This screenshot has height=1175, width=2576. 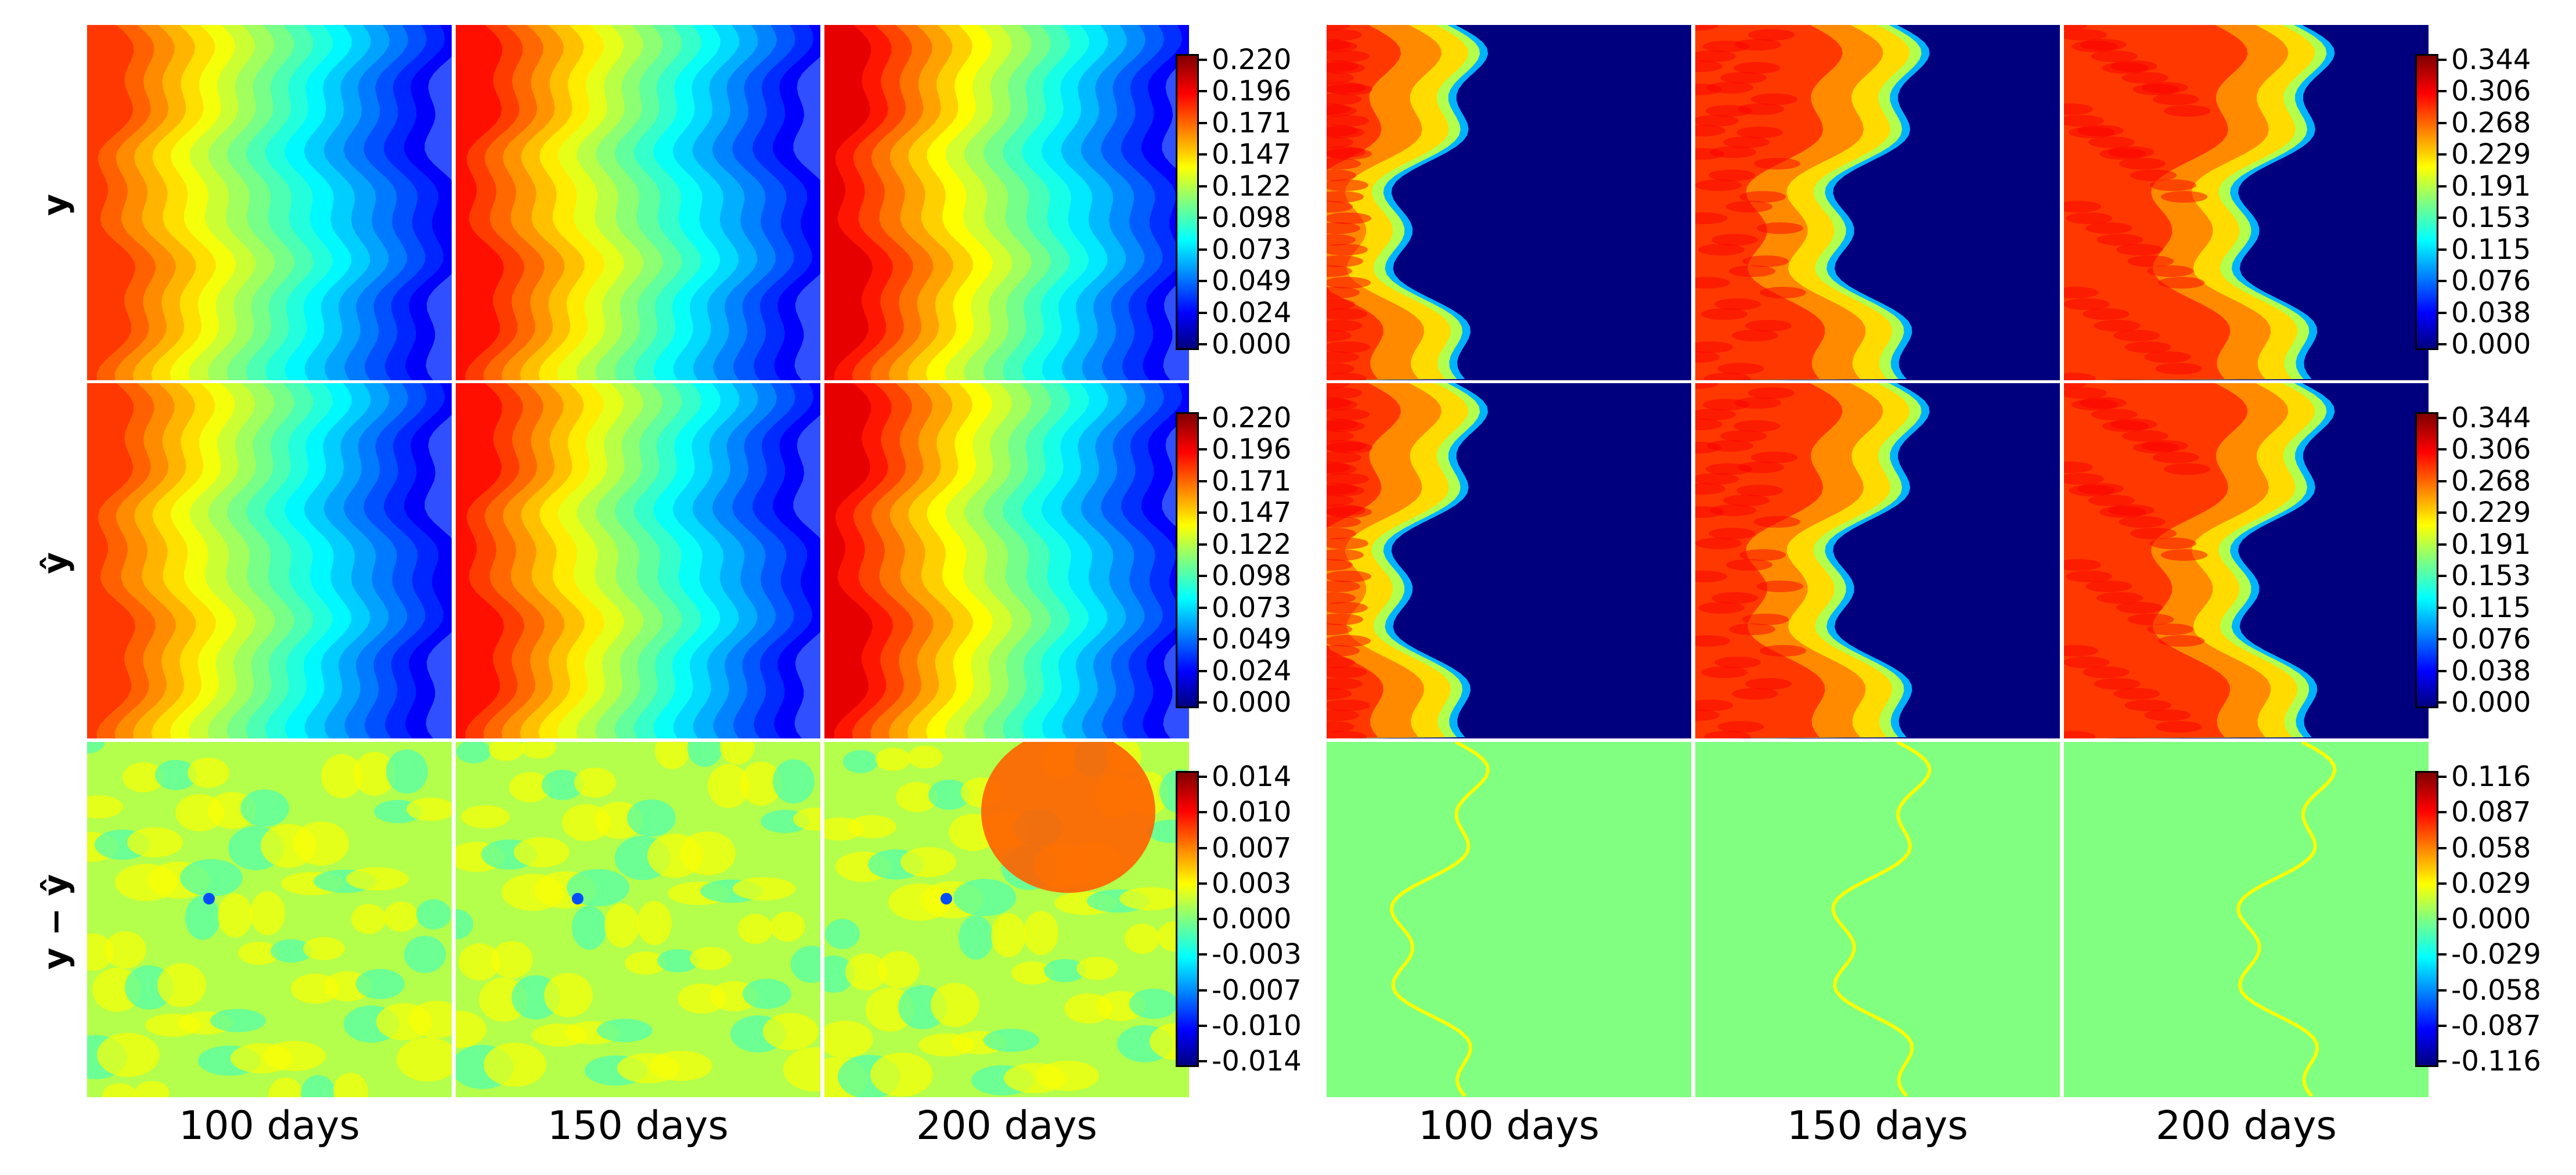 I want to click on colorbar-tick-label: -0.007, so click(x=1257, y=991).